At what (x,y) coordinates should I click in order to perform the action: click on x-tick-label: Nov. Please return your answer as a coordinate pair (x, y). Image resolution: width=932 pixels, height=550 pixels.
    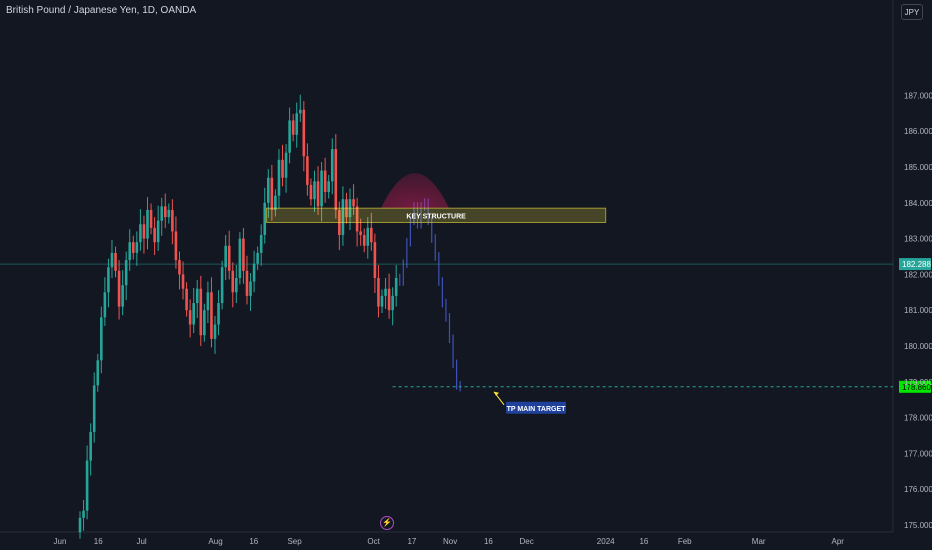
    Looking at the image, I should click on (450, 541).